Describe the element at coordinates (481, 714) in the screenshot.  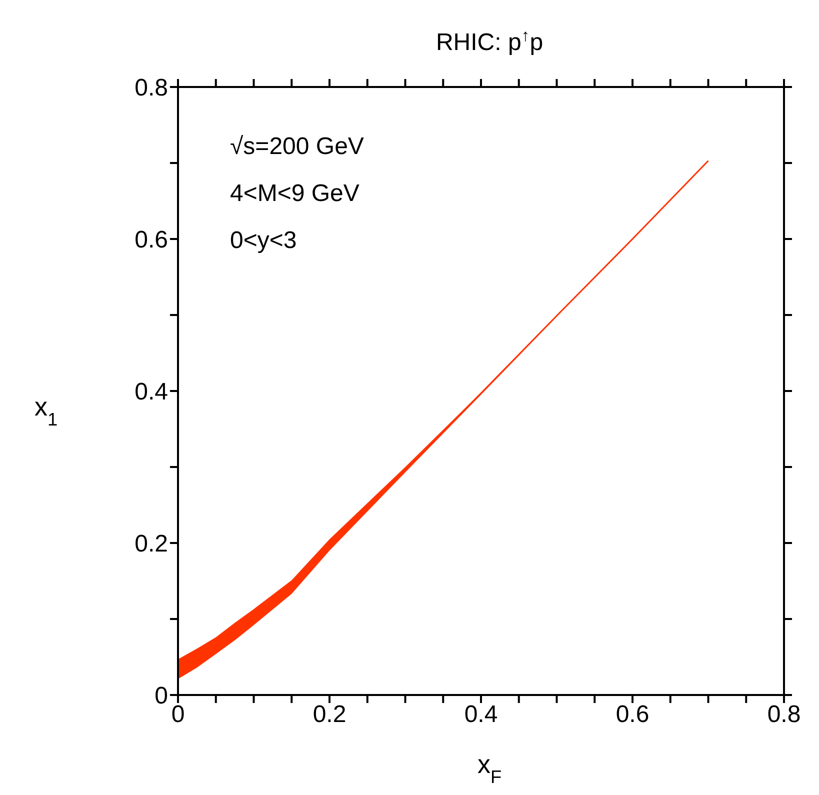
I see `x-tick-label: 0.4` at that location.